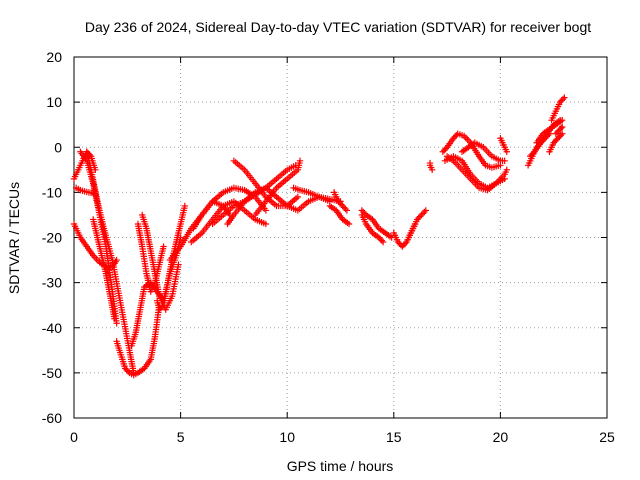 The image size is (640, 480). What do you see at coordinates (287, 437) in the screenshot?
I see `x-tick-label: 10` at bounding box center [287, 437].